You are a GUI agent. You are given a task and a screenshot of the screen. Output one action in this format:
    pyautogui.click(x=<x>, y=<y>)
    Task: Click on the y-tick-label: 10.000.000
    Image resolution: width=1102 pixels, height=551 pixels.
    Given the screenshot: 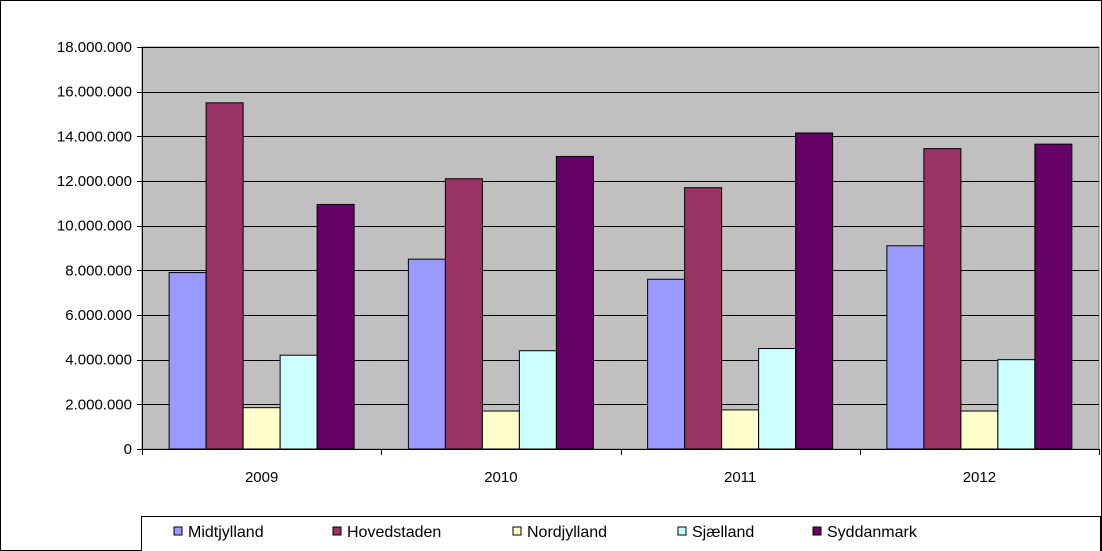 What is the action you would take?
    pyautogui.click(x=94, y=226)
    